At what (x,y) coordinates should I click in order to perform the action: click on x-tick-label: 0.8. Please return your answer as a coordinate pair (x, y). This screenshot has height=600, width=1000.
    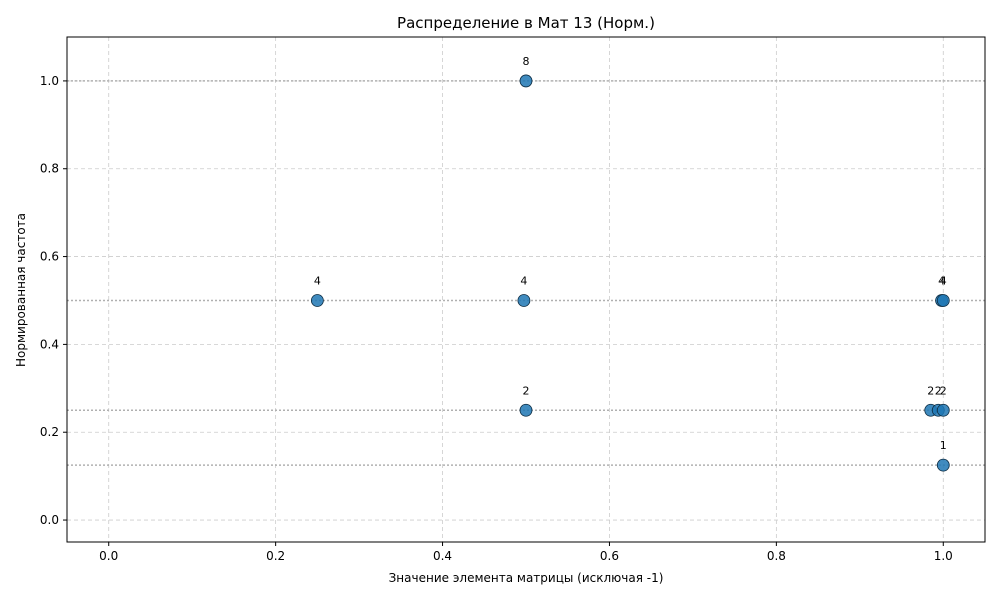
    Looking at the image, I should click on (776, 556).